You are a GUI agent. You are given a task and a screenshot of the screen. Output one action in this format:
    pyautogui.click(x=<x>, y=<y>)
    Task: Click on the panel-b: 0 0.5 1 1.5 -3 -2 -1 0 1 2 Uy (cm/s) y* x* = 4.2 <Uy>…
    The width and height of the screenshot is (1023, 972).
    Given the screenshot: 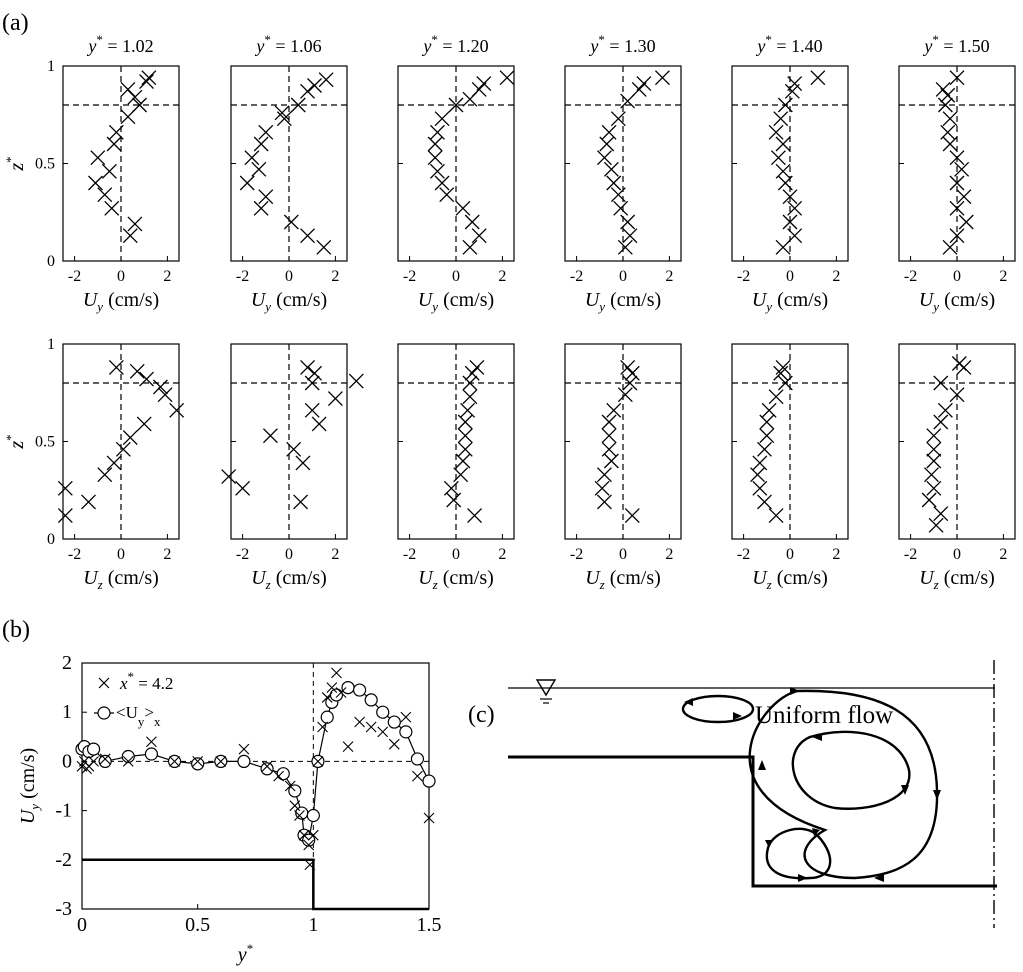 What is the action you would take?
    pyautogui.click(x=229, y=809)
    